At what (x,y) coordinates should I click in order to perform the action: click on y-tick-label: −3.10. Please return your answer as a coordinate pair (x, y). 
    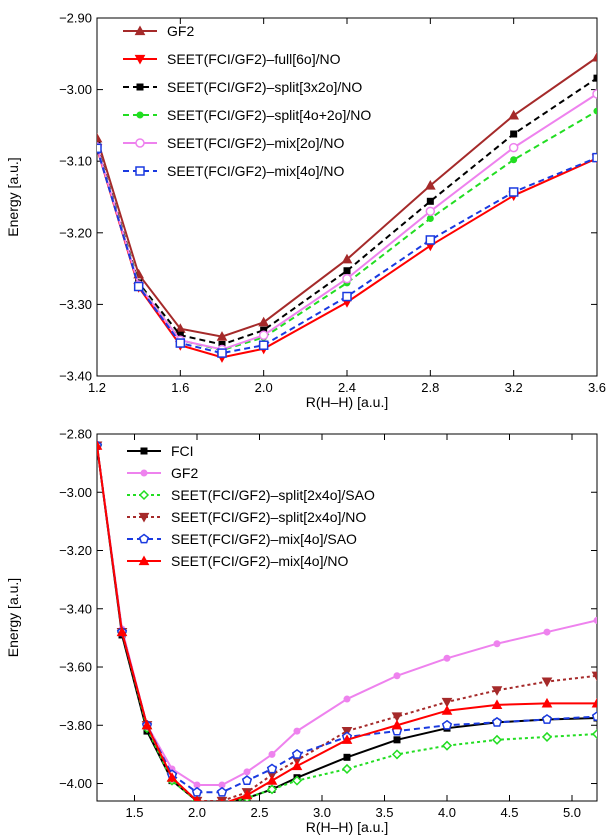
    Looking at the image, I should click on (75, 161).